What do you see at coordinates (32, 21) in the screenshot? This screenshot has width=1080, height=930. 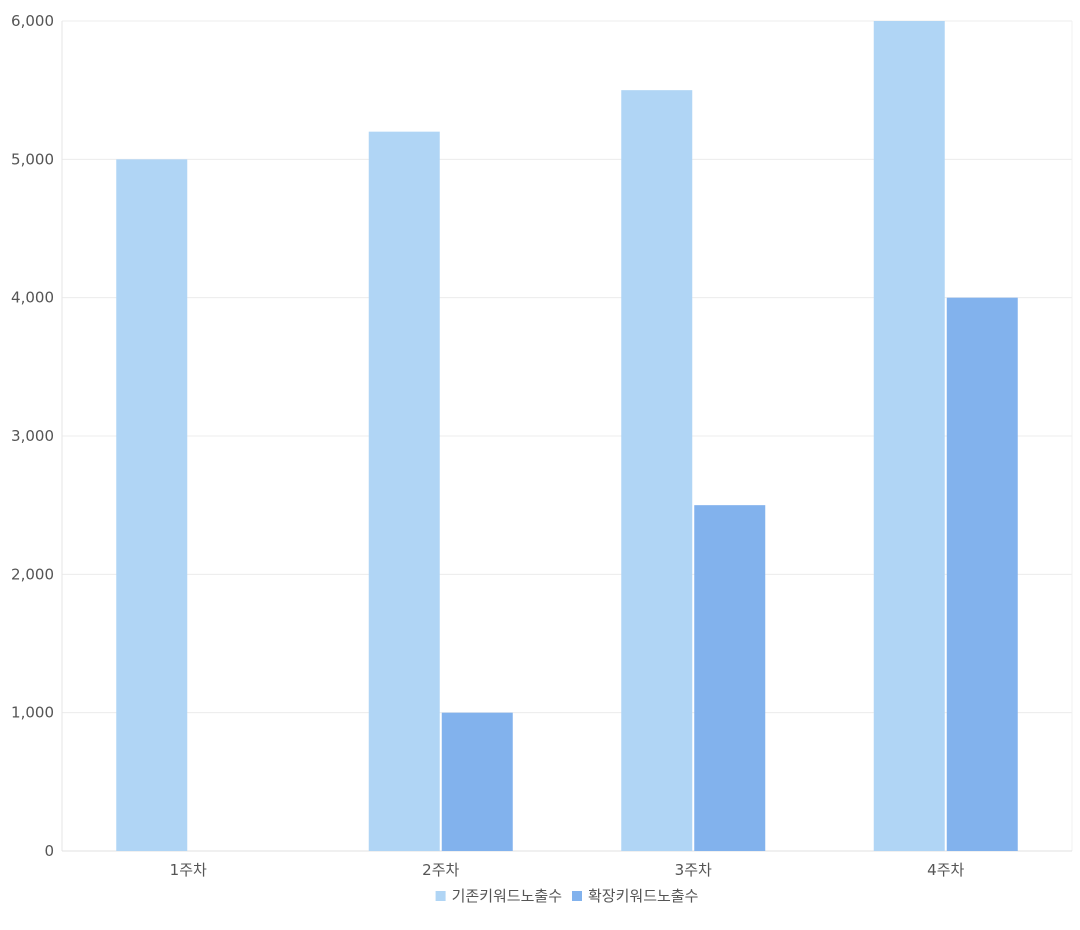 I see `y-tick-label: 6,000` at bounding box center [32, 21].